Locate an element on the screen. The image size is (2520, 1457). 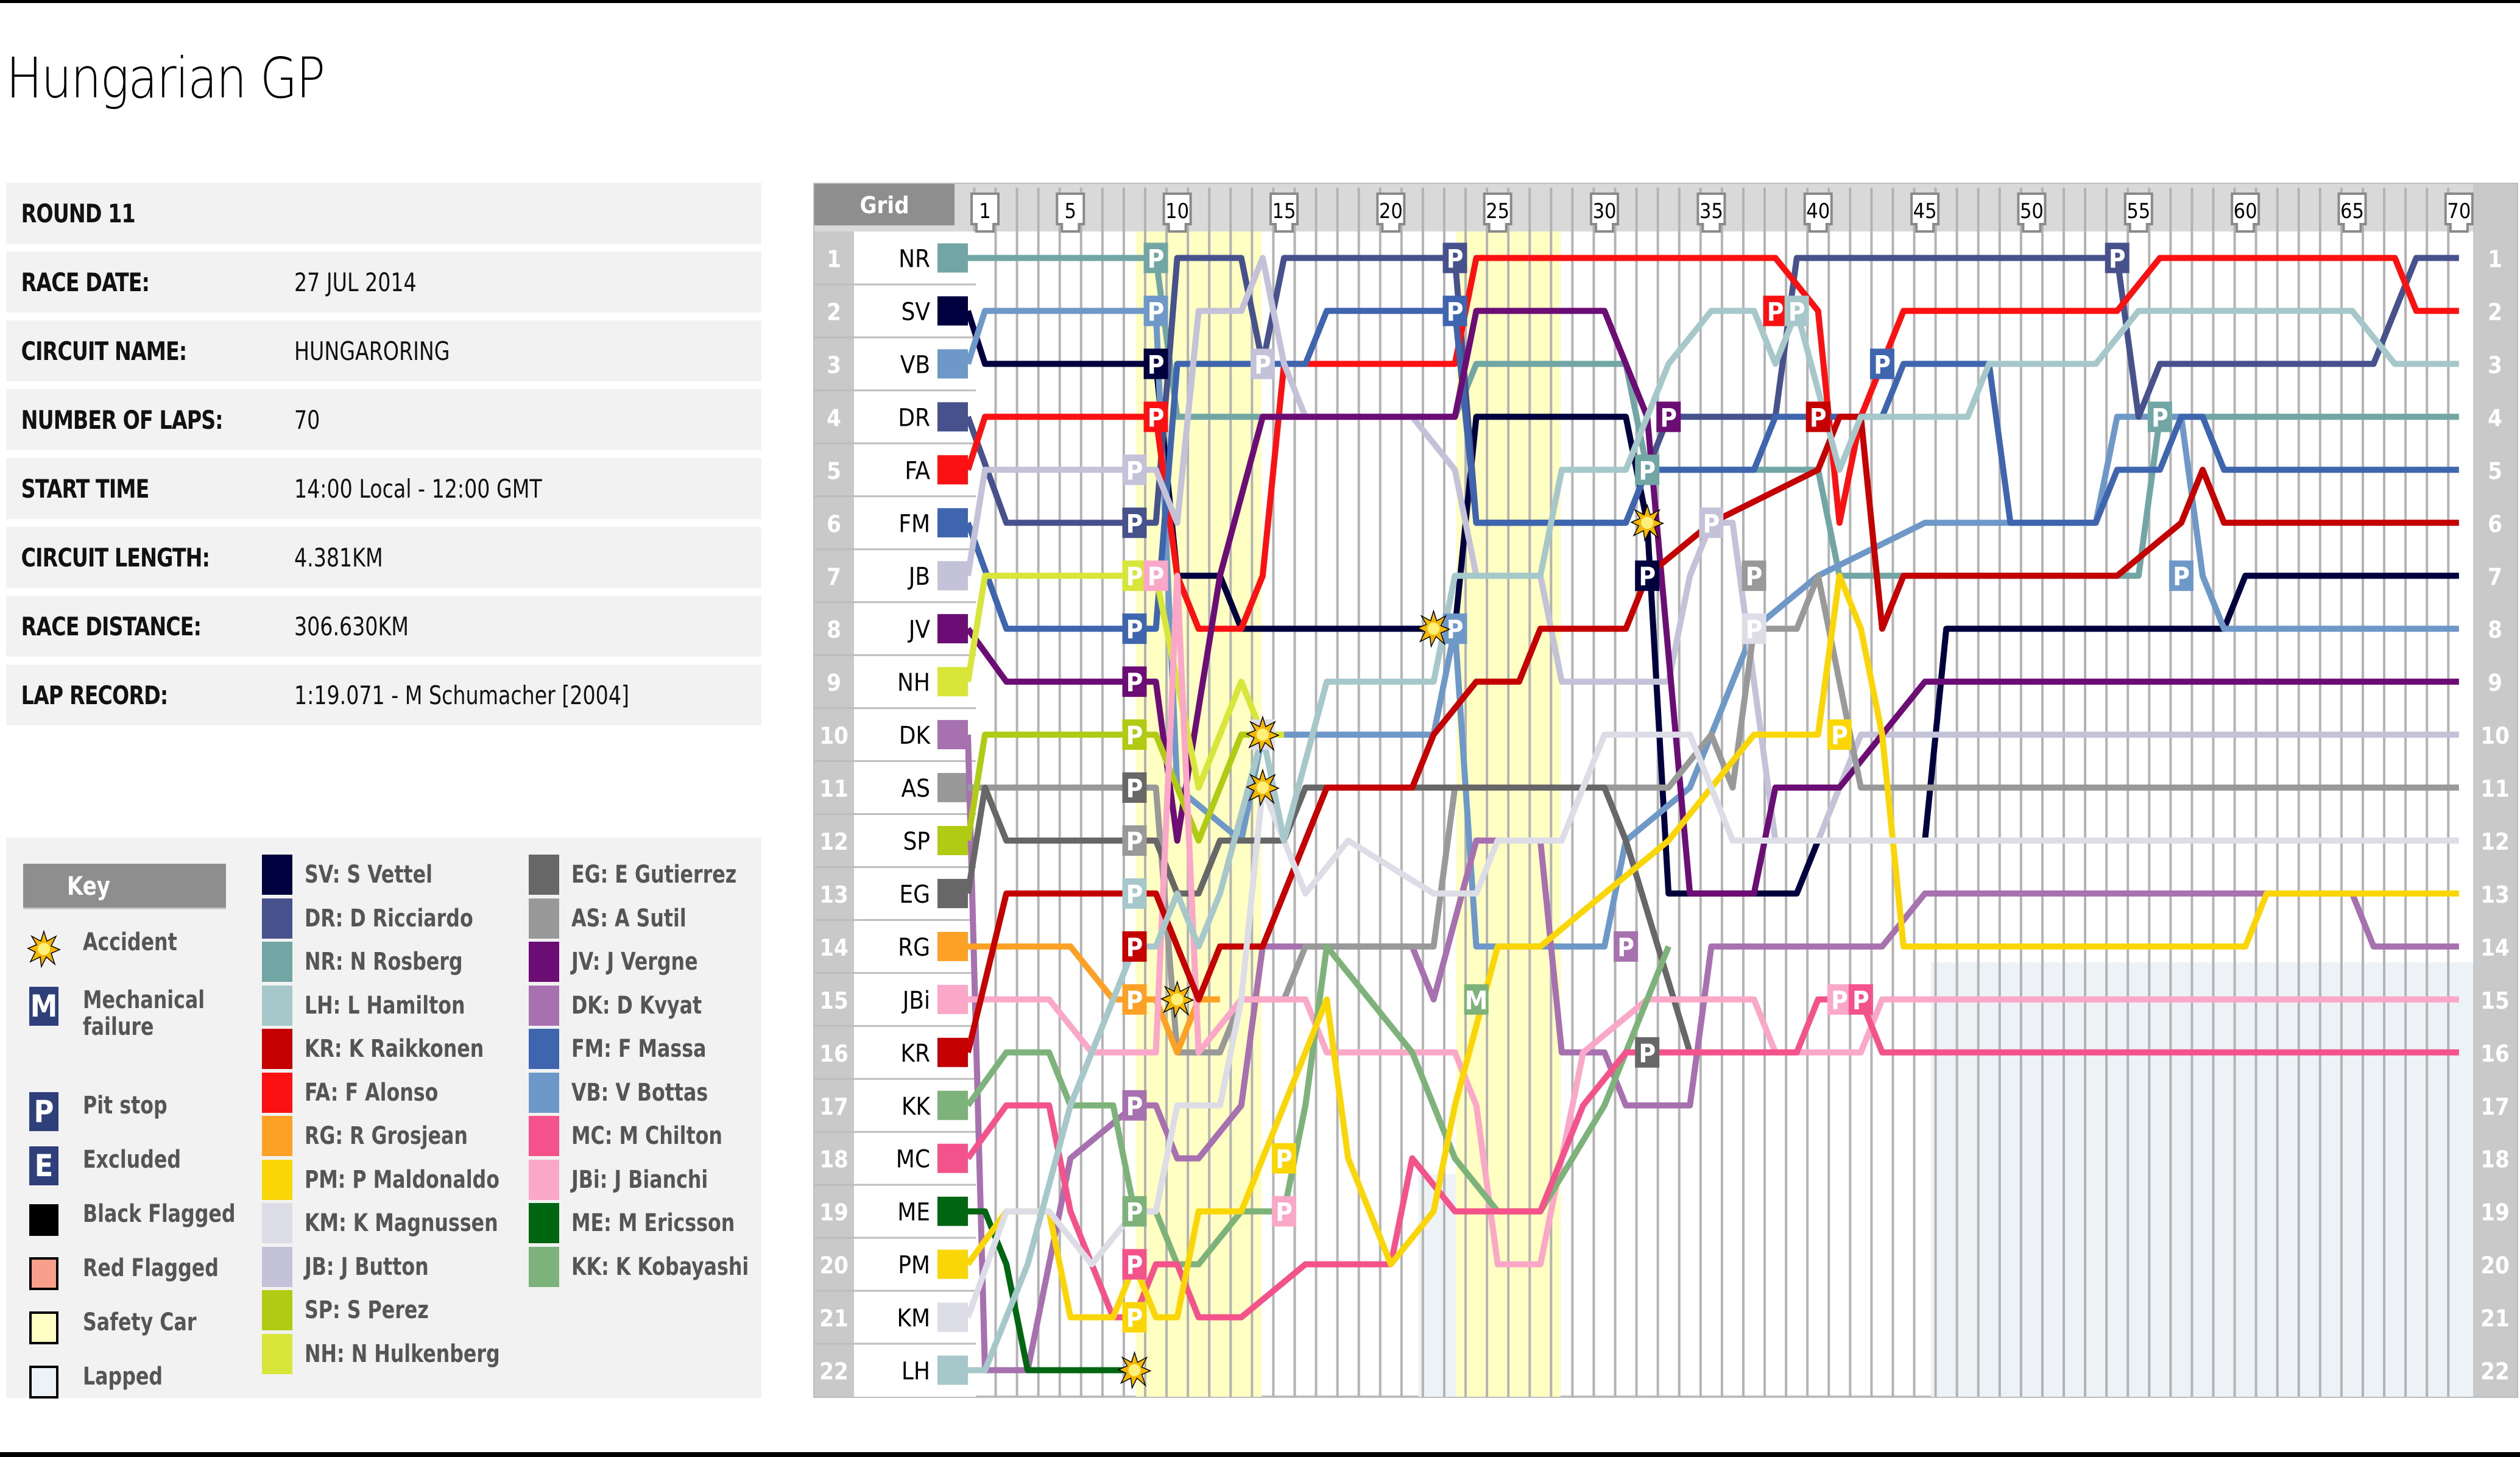
grid-header is located at coordinates (884, 204).